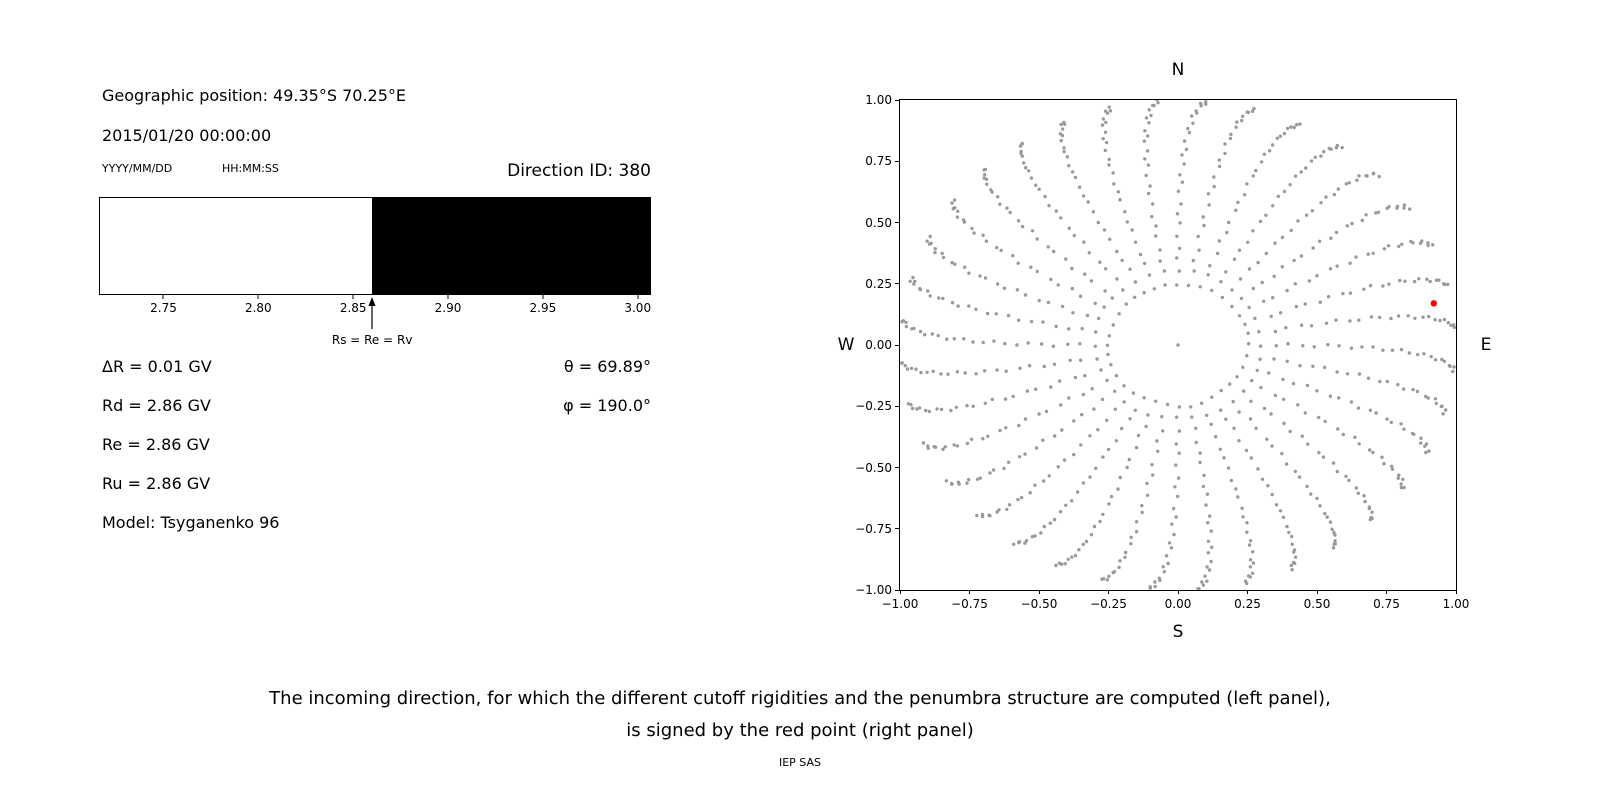  What do you see at coordinates (156, 483) in the screenshot?
I see `ru-value: Ru = 2.86 GV` at bounding box center [156, 483].